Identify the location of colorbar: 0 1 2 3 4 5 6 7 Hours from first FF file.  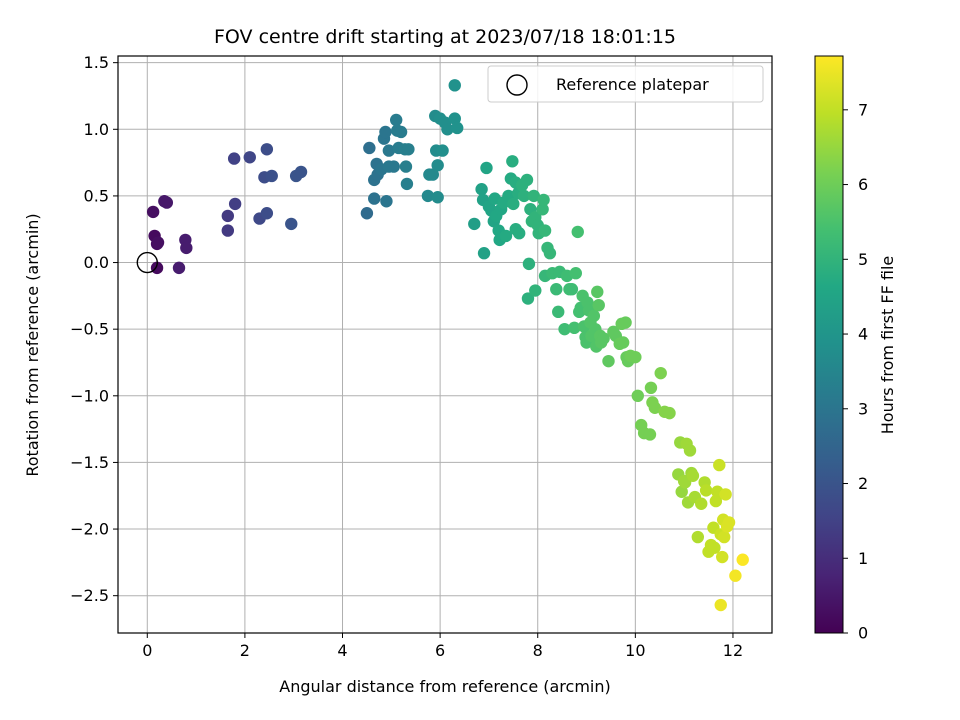
(855, 349).